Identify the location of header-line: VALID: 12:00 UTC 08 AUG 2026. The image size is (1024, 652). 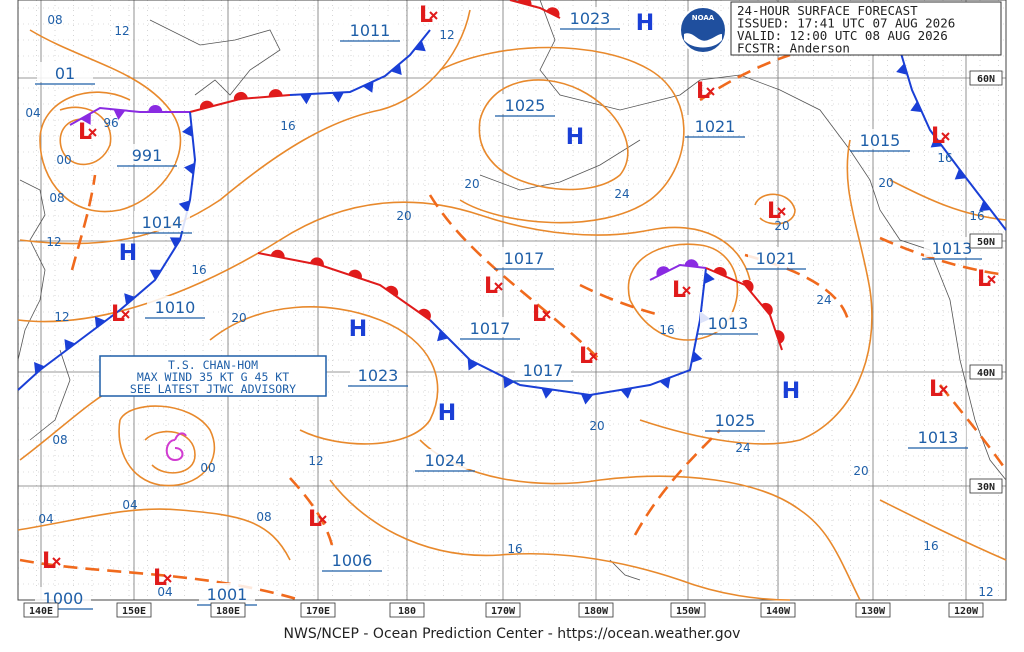
(842, 35).